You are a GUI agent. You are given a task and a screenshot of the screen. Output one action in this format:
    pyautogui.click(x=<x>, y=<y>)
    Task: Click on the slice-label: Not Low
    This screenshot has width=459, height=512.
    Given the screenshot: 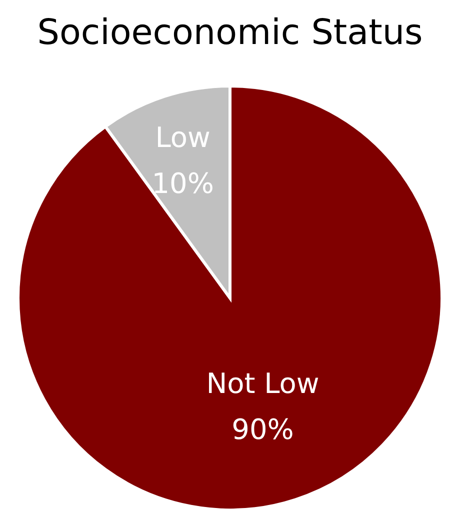 What is the action you would take?
    pyautogui.click(x=263, y=383)
    